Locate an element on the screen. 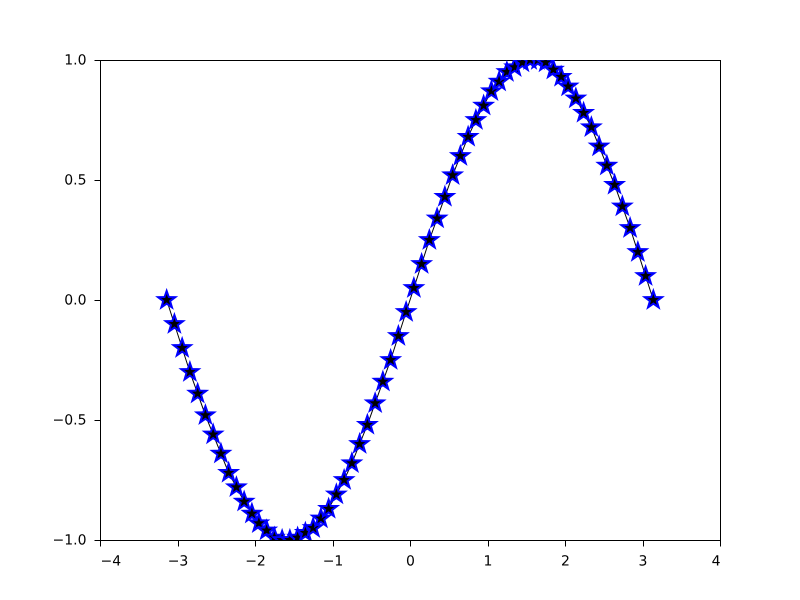 The height and width of the screenshot is (600, 800). x-tick-label: 4 is located at coordinates (716, 562).